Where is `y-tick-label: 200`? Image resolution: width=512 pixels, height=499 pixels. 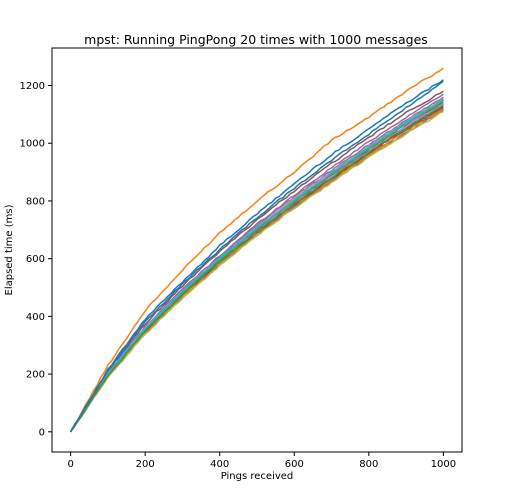 y-tick-label: 200 is located at coordinates (35, 375).